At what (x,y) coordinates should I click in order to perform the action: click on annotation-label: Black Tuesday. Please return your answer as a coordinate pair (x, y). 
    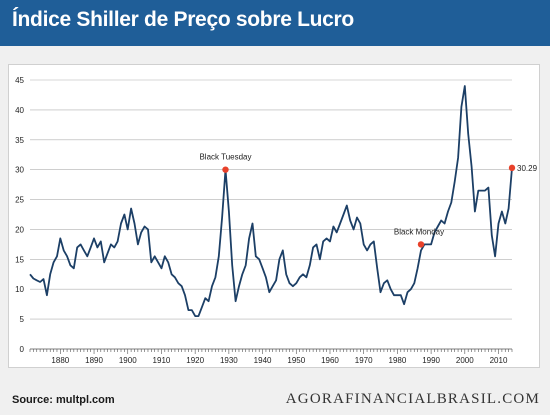
    Looking at the image, I should click on (225, 157).